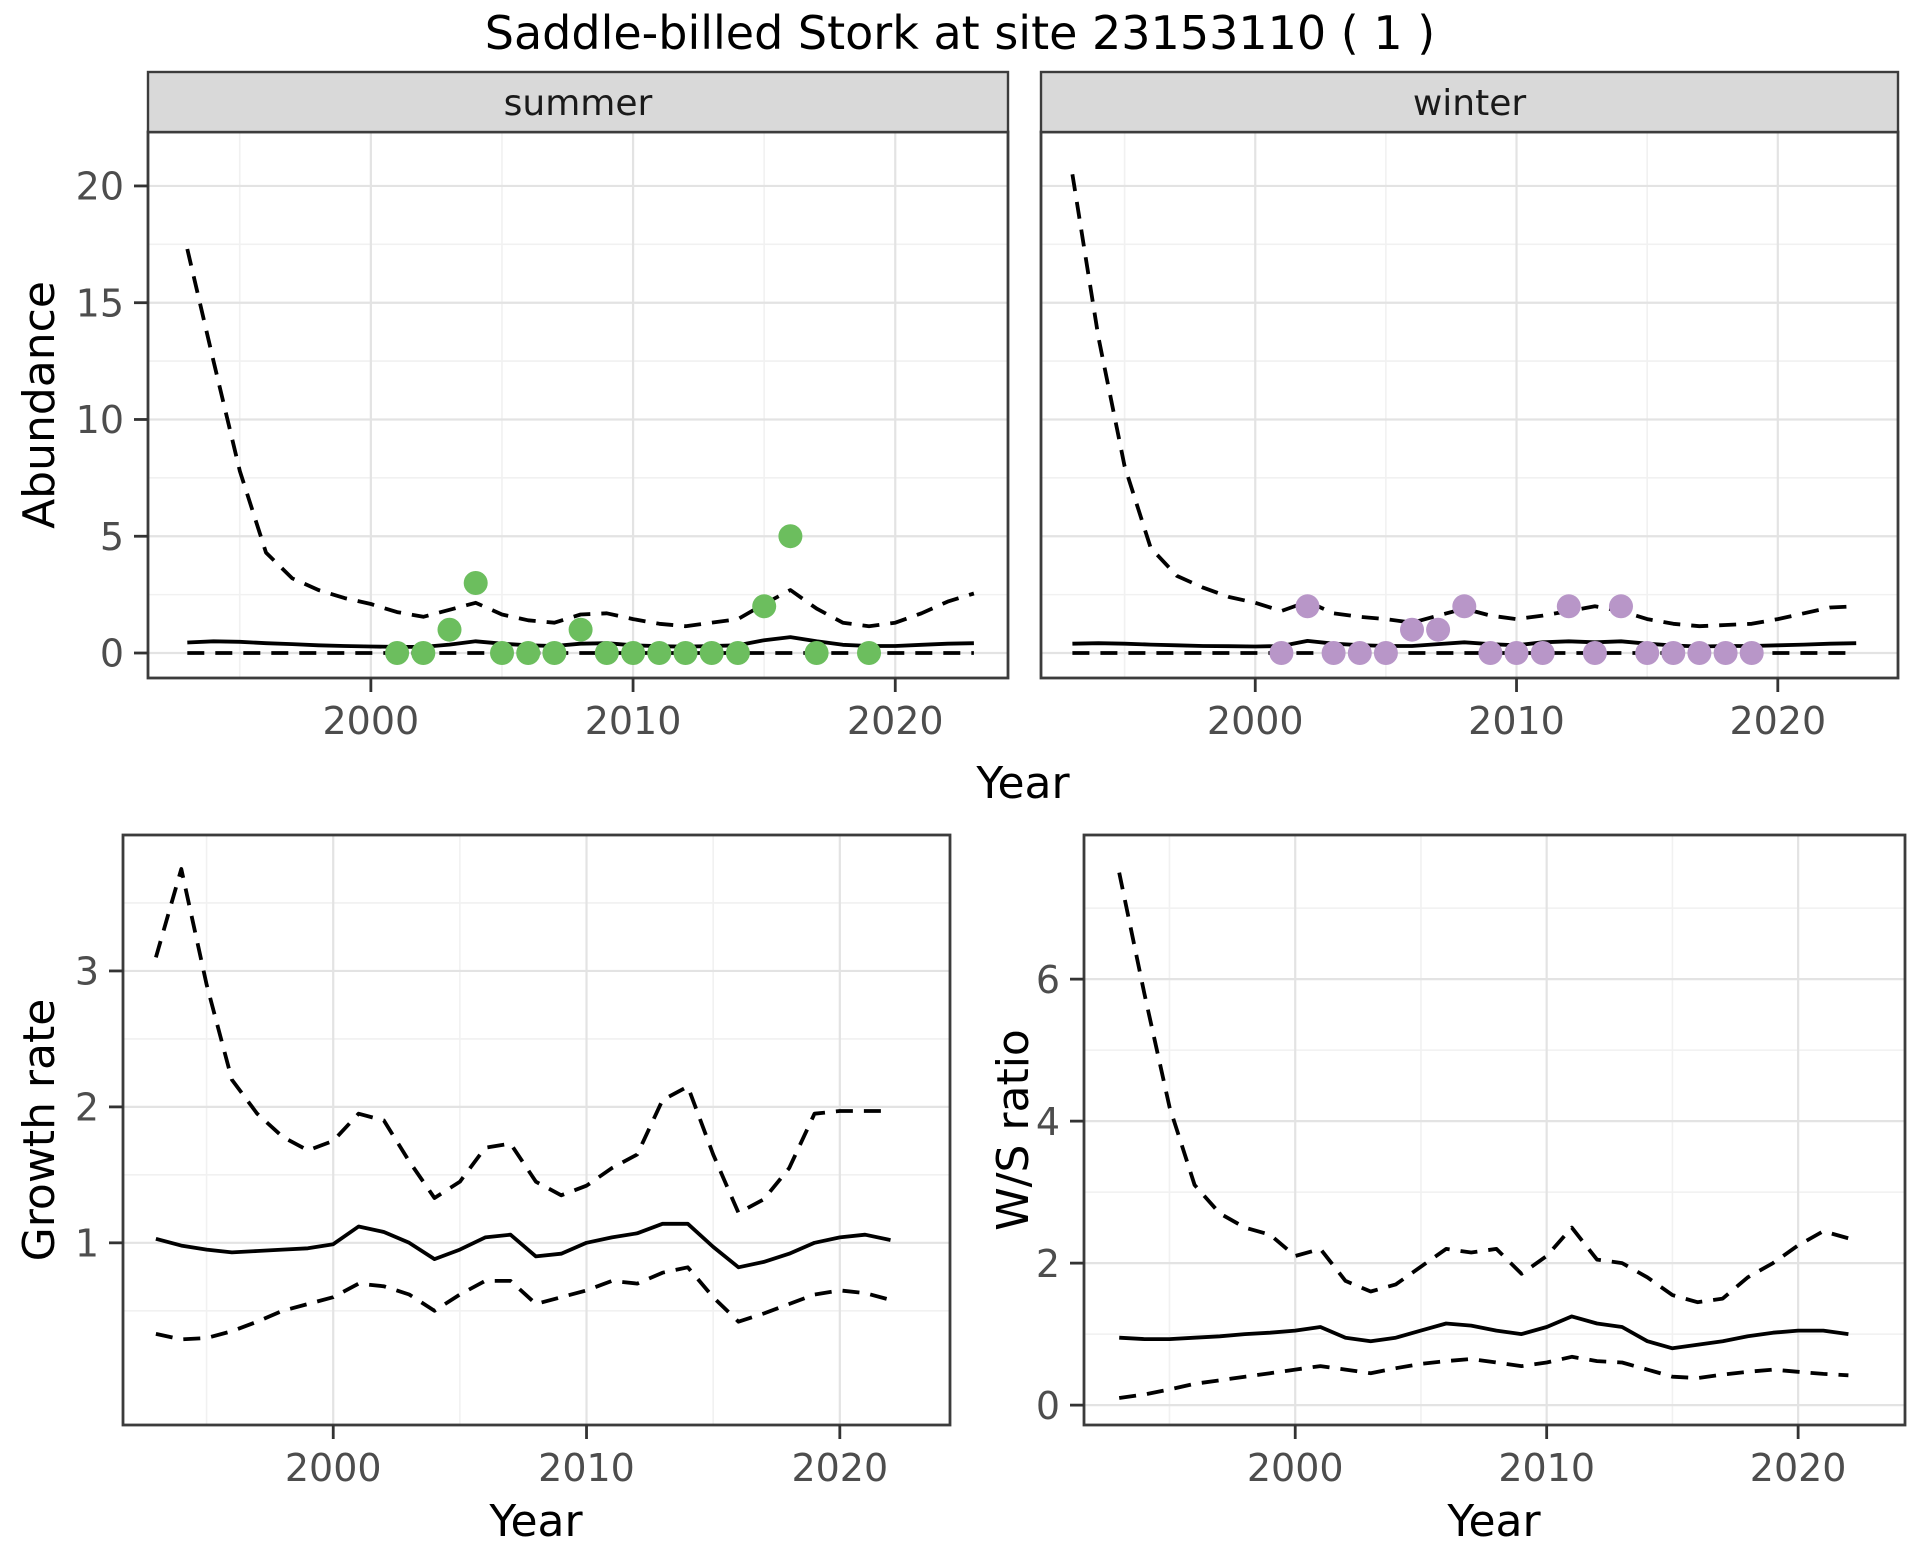  What do you see at coordinates (1023, 783) in the screenshot?
I see `x-axis-title-top: Year` at bounding box center [1023, 783].